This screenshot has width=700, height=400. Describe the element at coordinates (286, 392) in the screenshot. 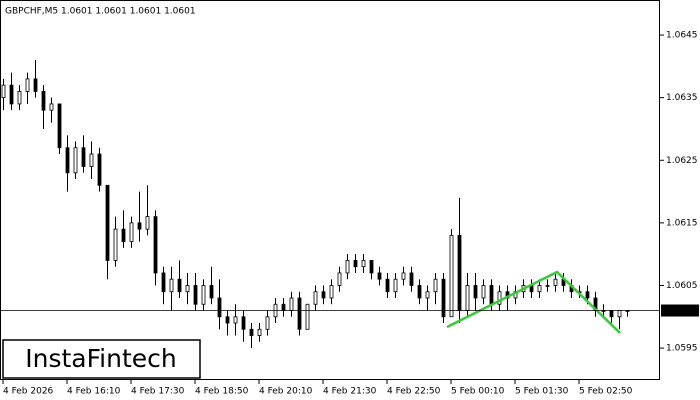

I see `x-tick-label: 4 Feb 20:10` at that location.